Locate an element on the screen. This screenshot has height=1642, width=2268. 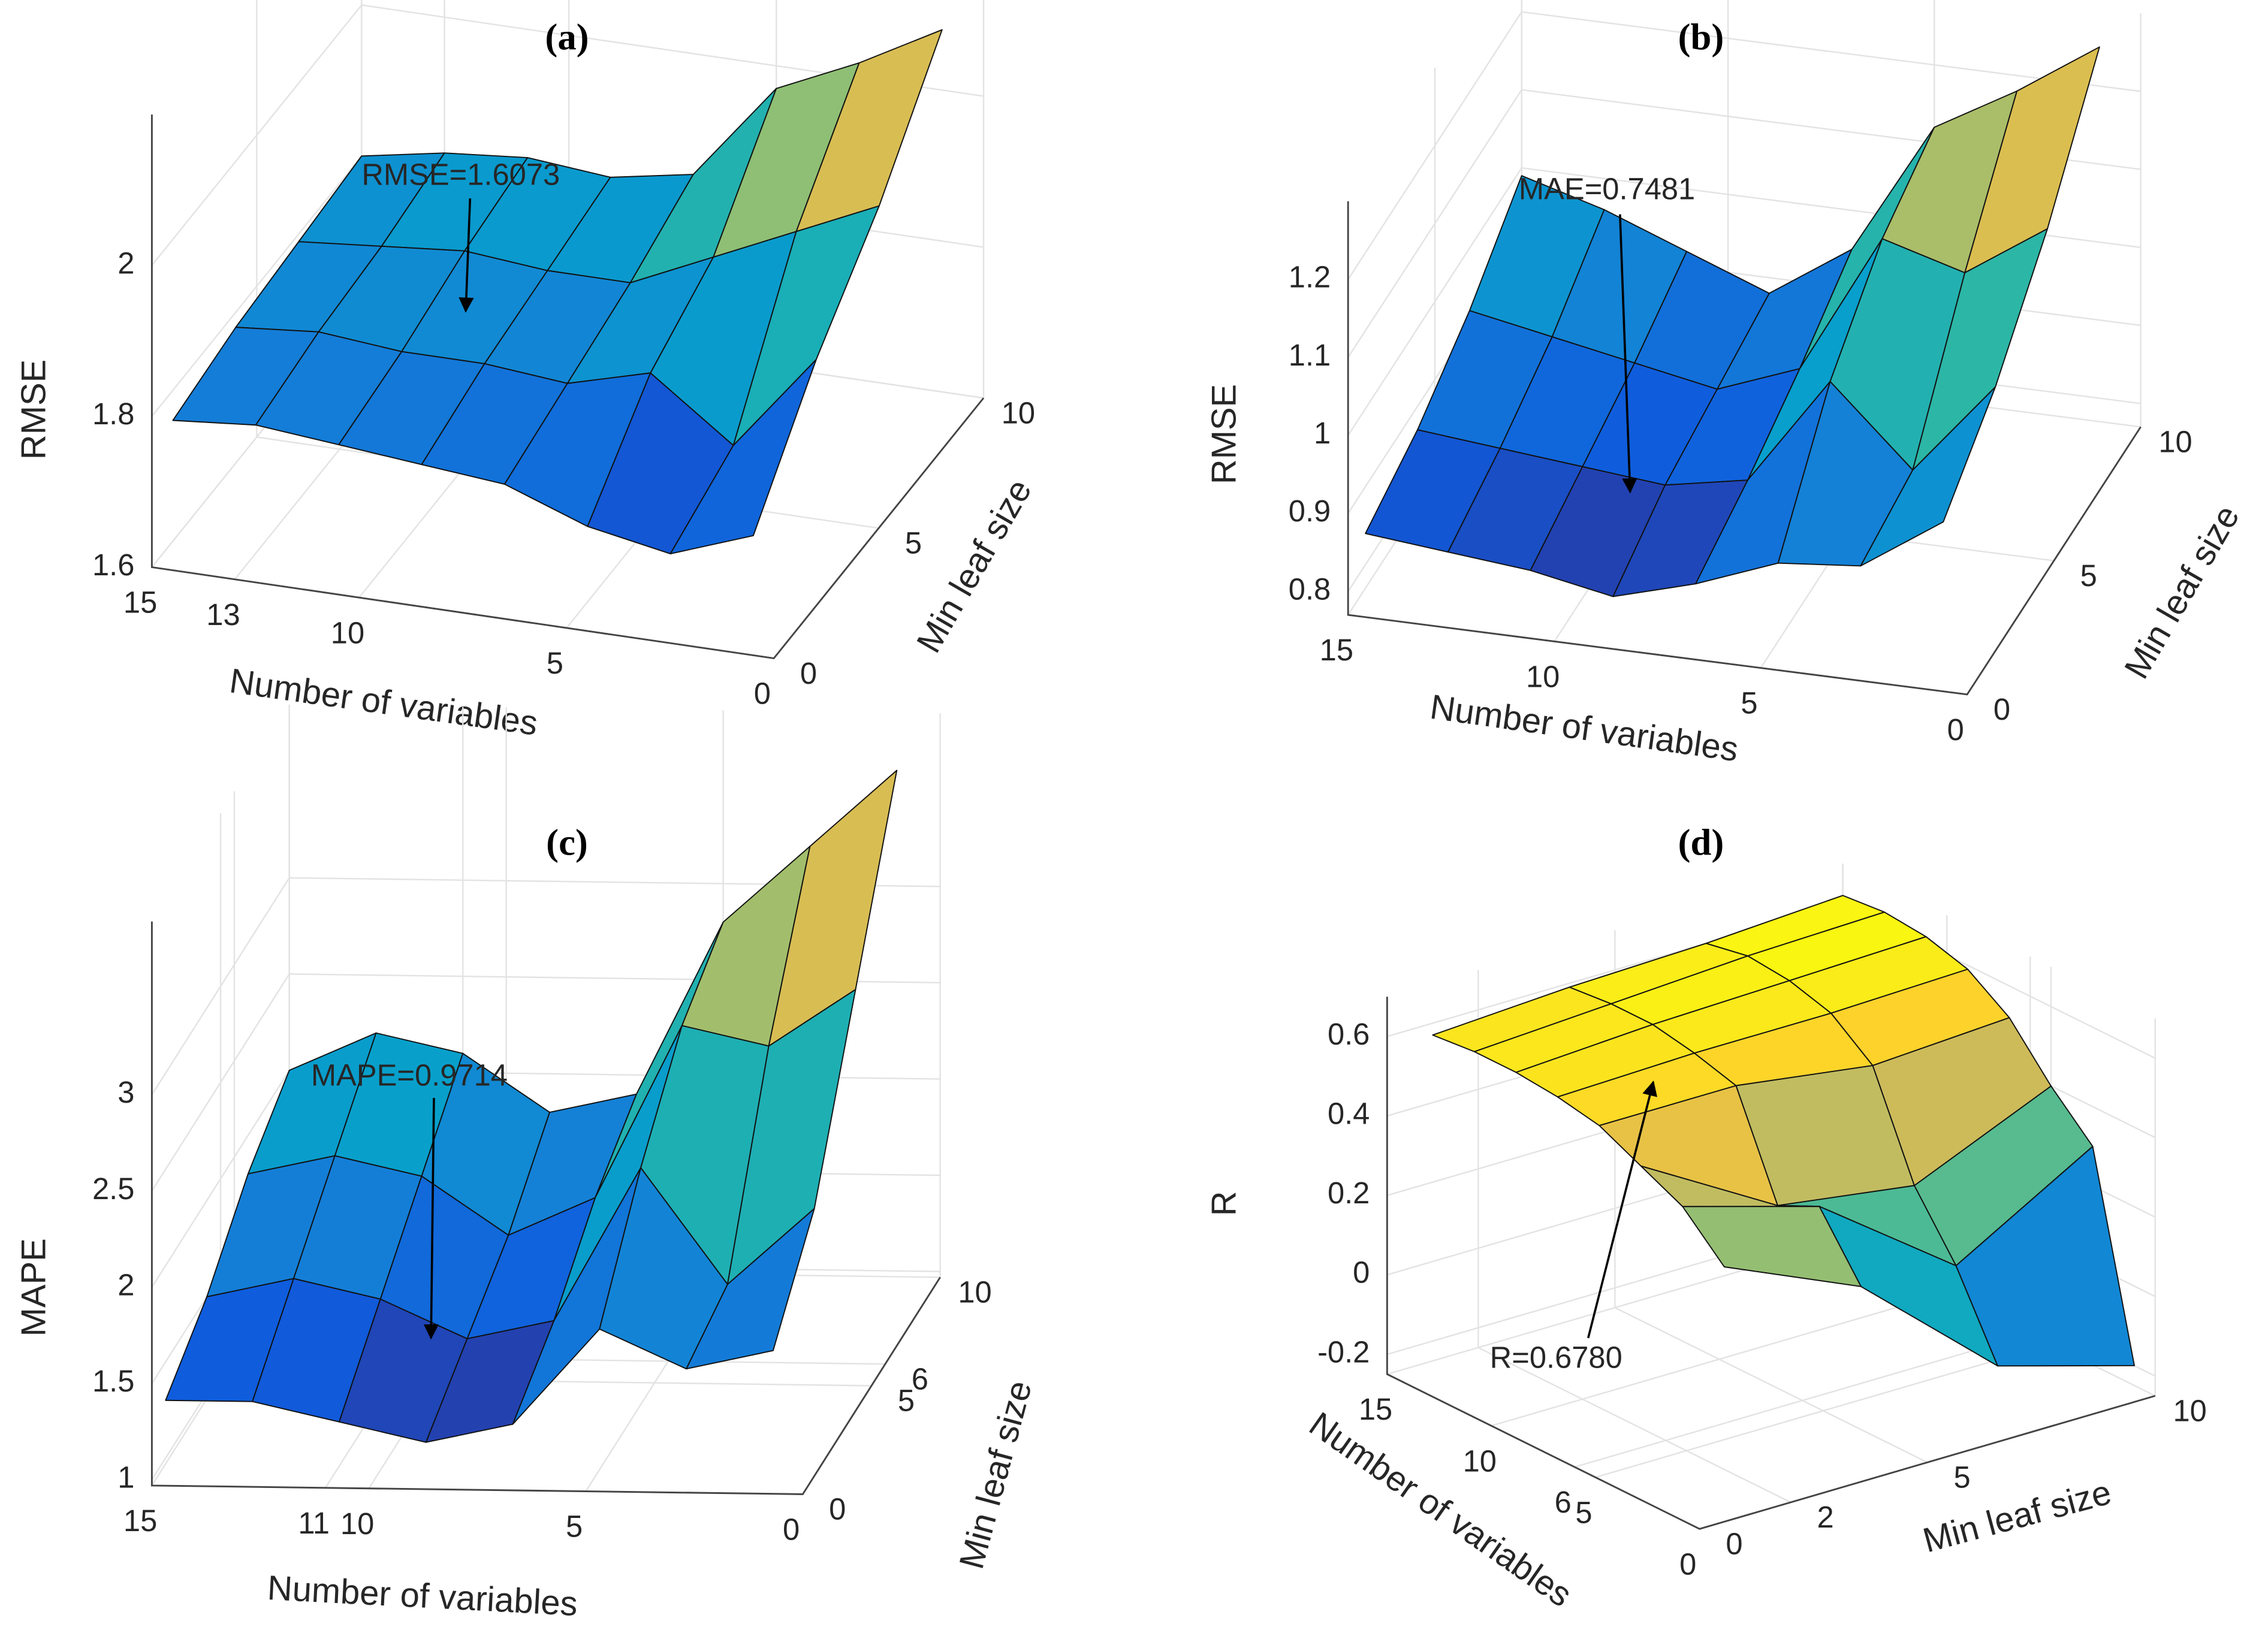
z-tick-label: 1.8 is located at coordinates (113, 414).